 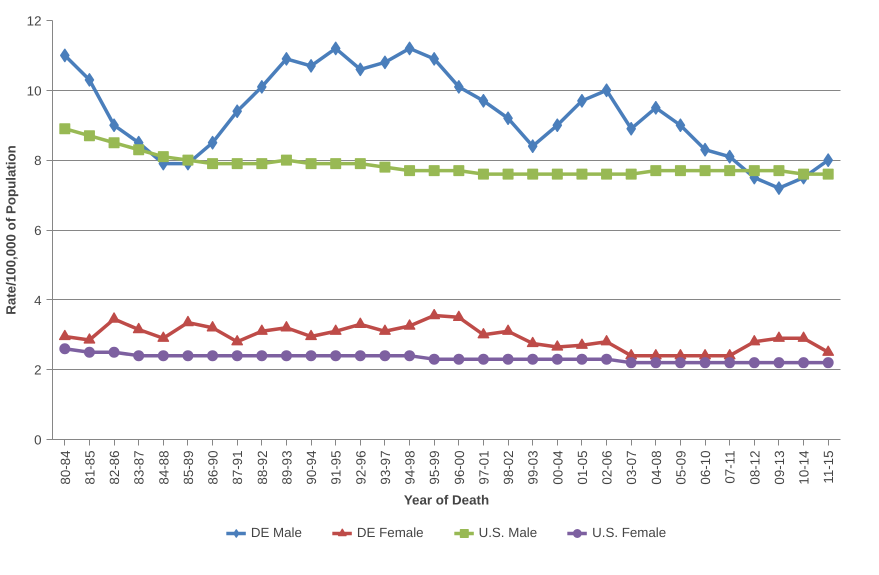 I want to click on y-tick-label: 12, so click(x=34, y=21).